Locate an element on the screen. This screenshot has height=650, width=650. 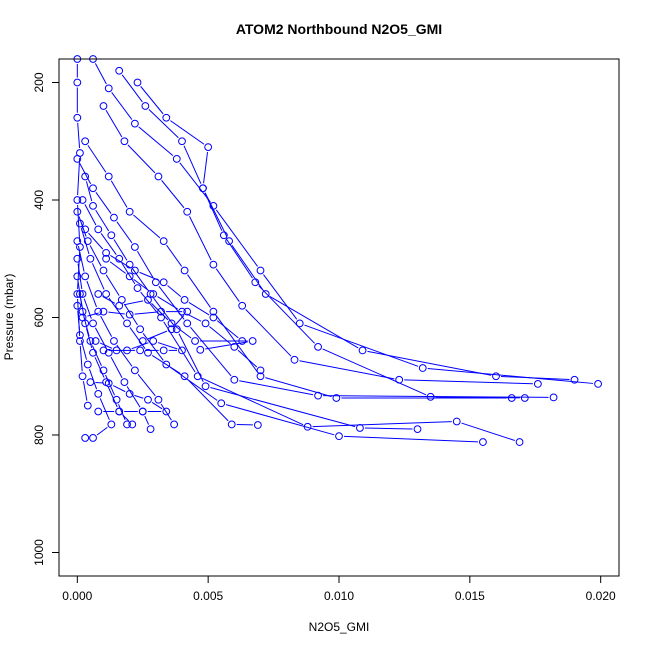
y-tick-label: 1000 is located at coordinates (39, 552).